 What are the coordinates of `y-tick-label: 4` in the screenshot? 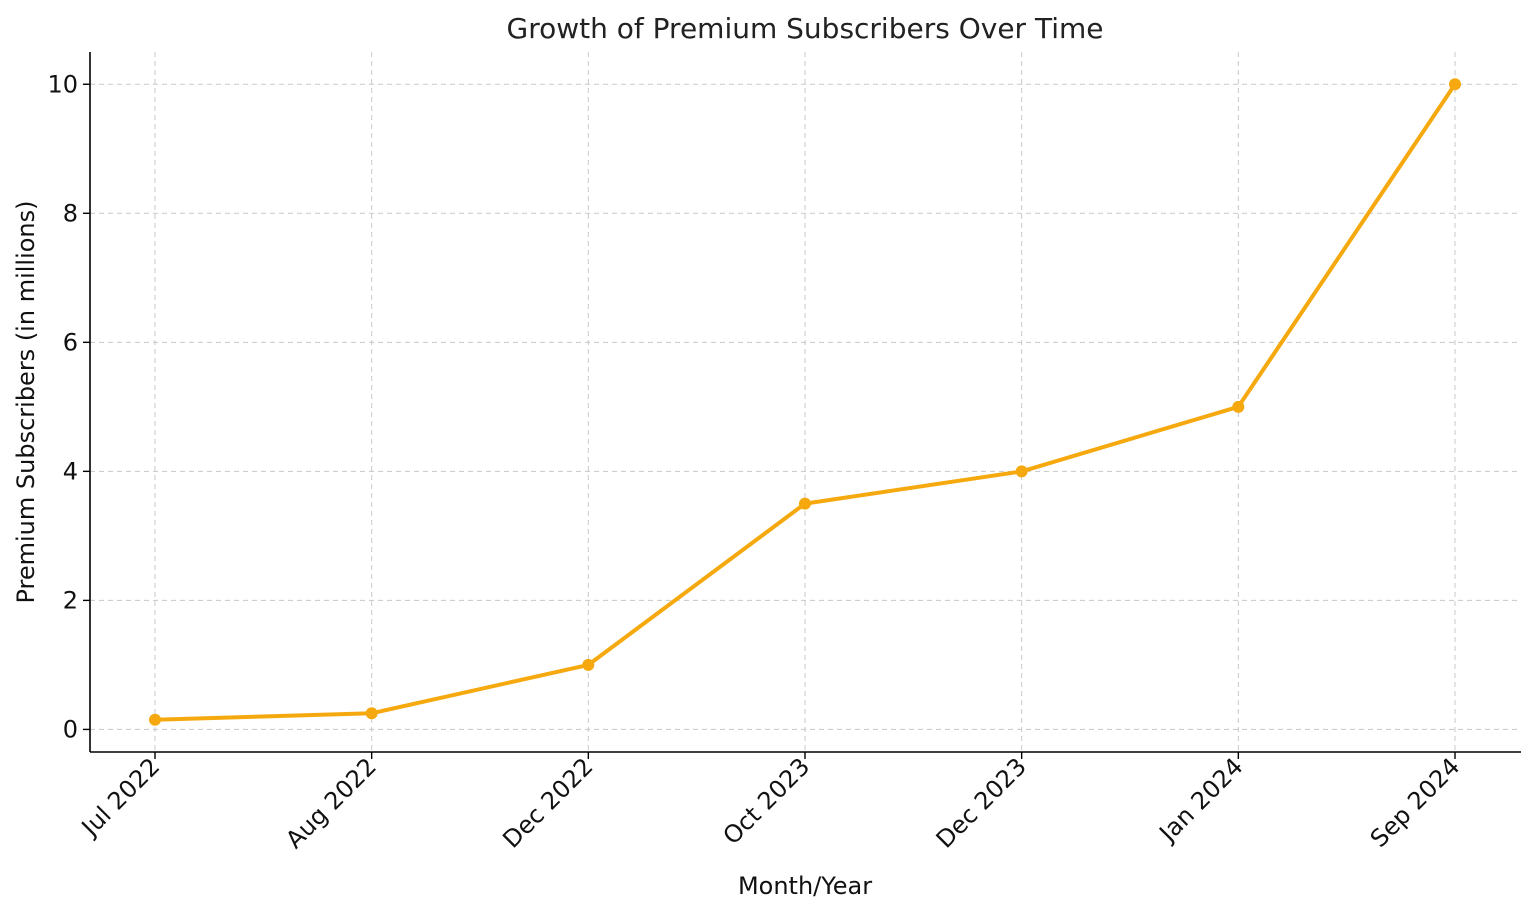 It's located at (70, 471).